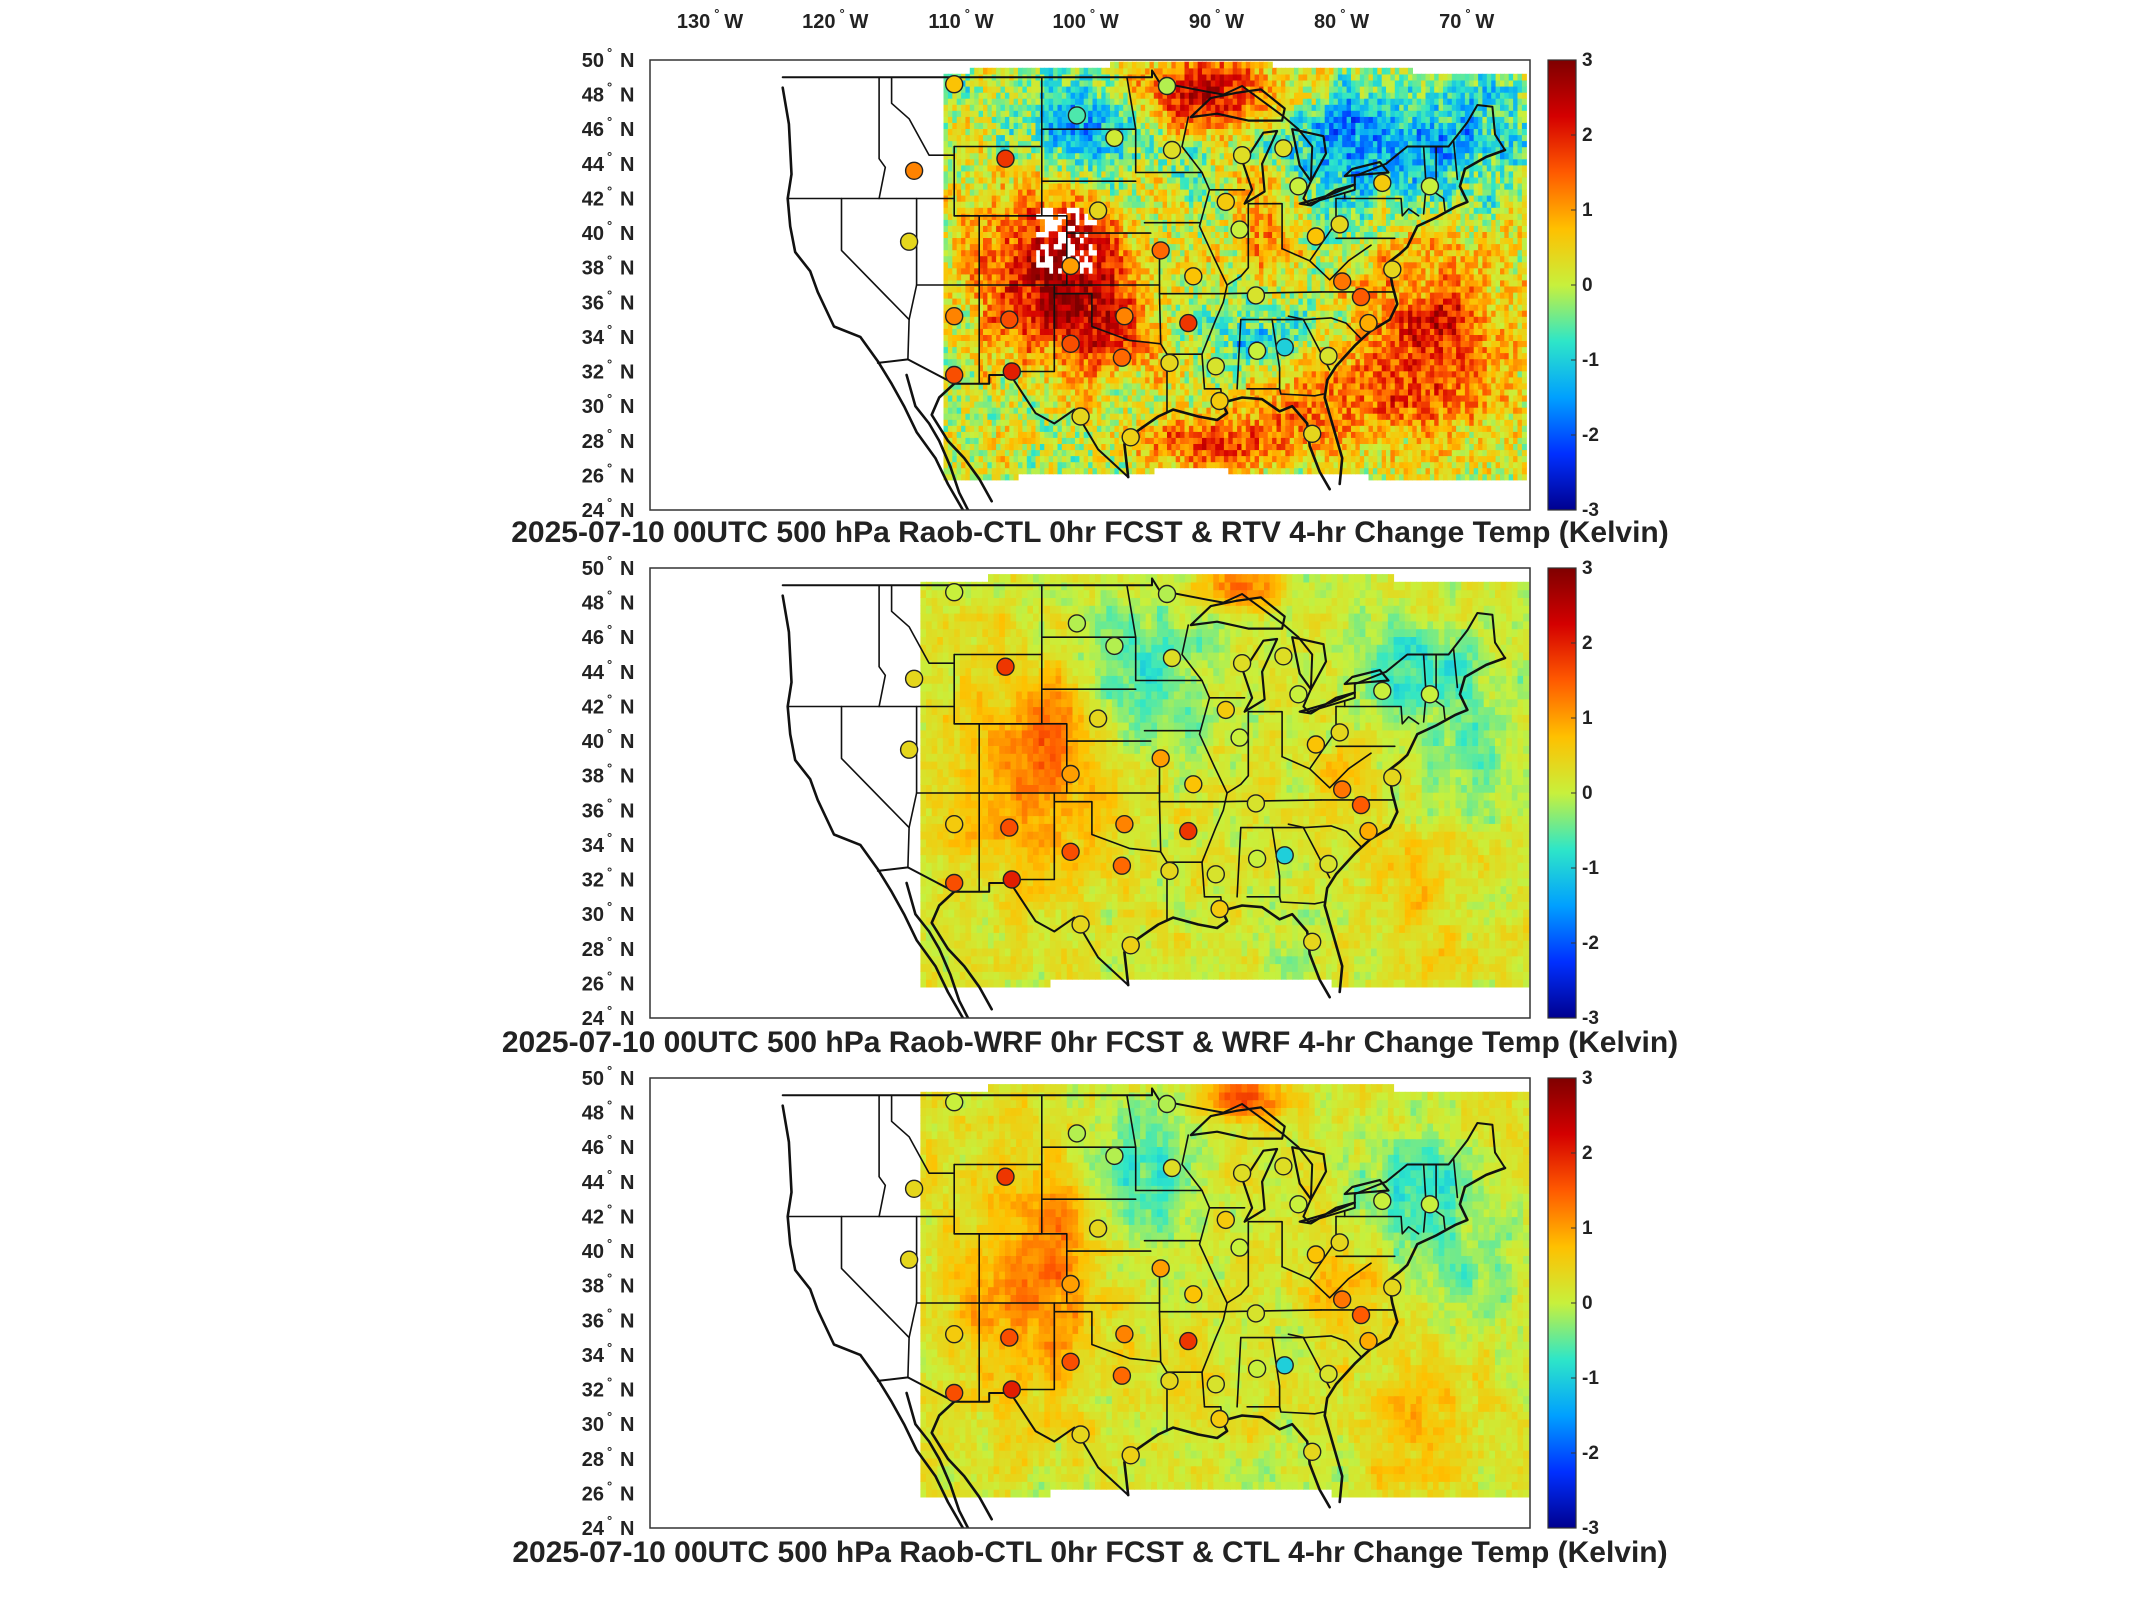 The height and width of the screenshot is (1600, 2133). I want to click on colorbar: 3 2 1 0 -1 -2 -3, so click(1573, 285).